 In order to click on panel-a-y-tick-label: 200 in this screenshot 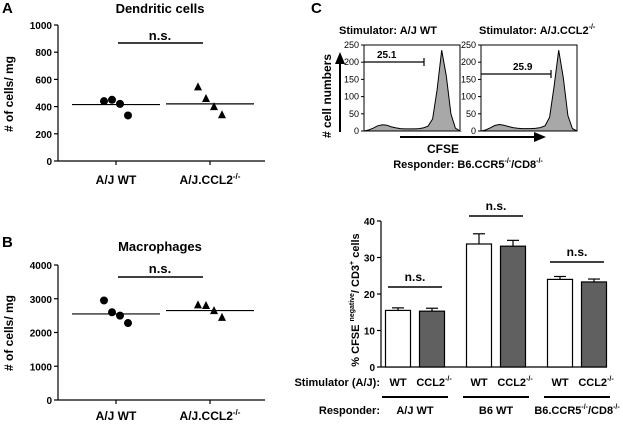, I will do `click(43, 135)`.